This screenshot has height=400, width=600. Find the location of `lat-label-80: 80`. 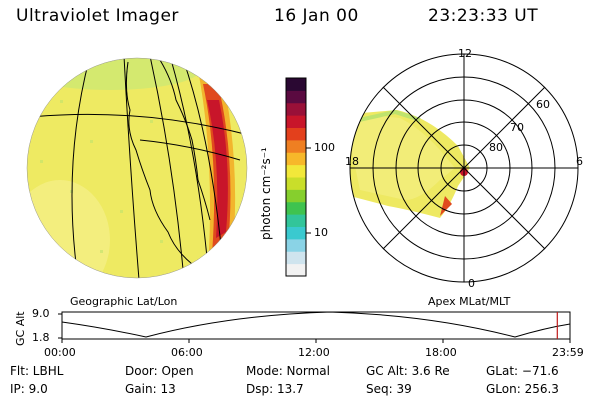

lat-label-80: 80 is located at coordinates (496, 147).